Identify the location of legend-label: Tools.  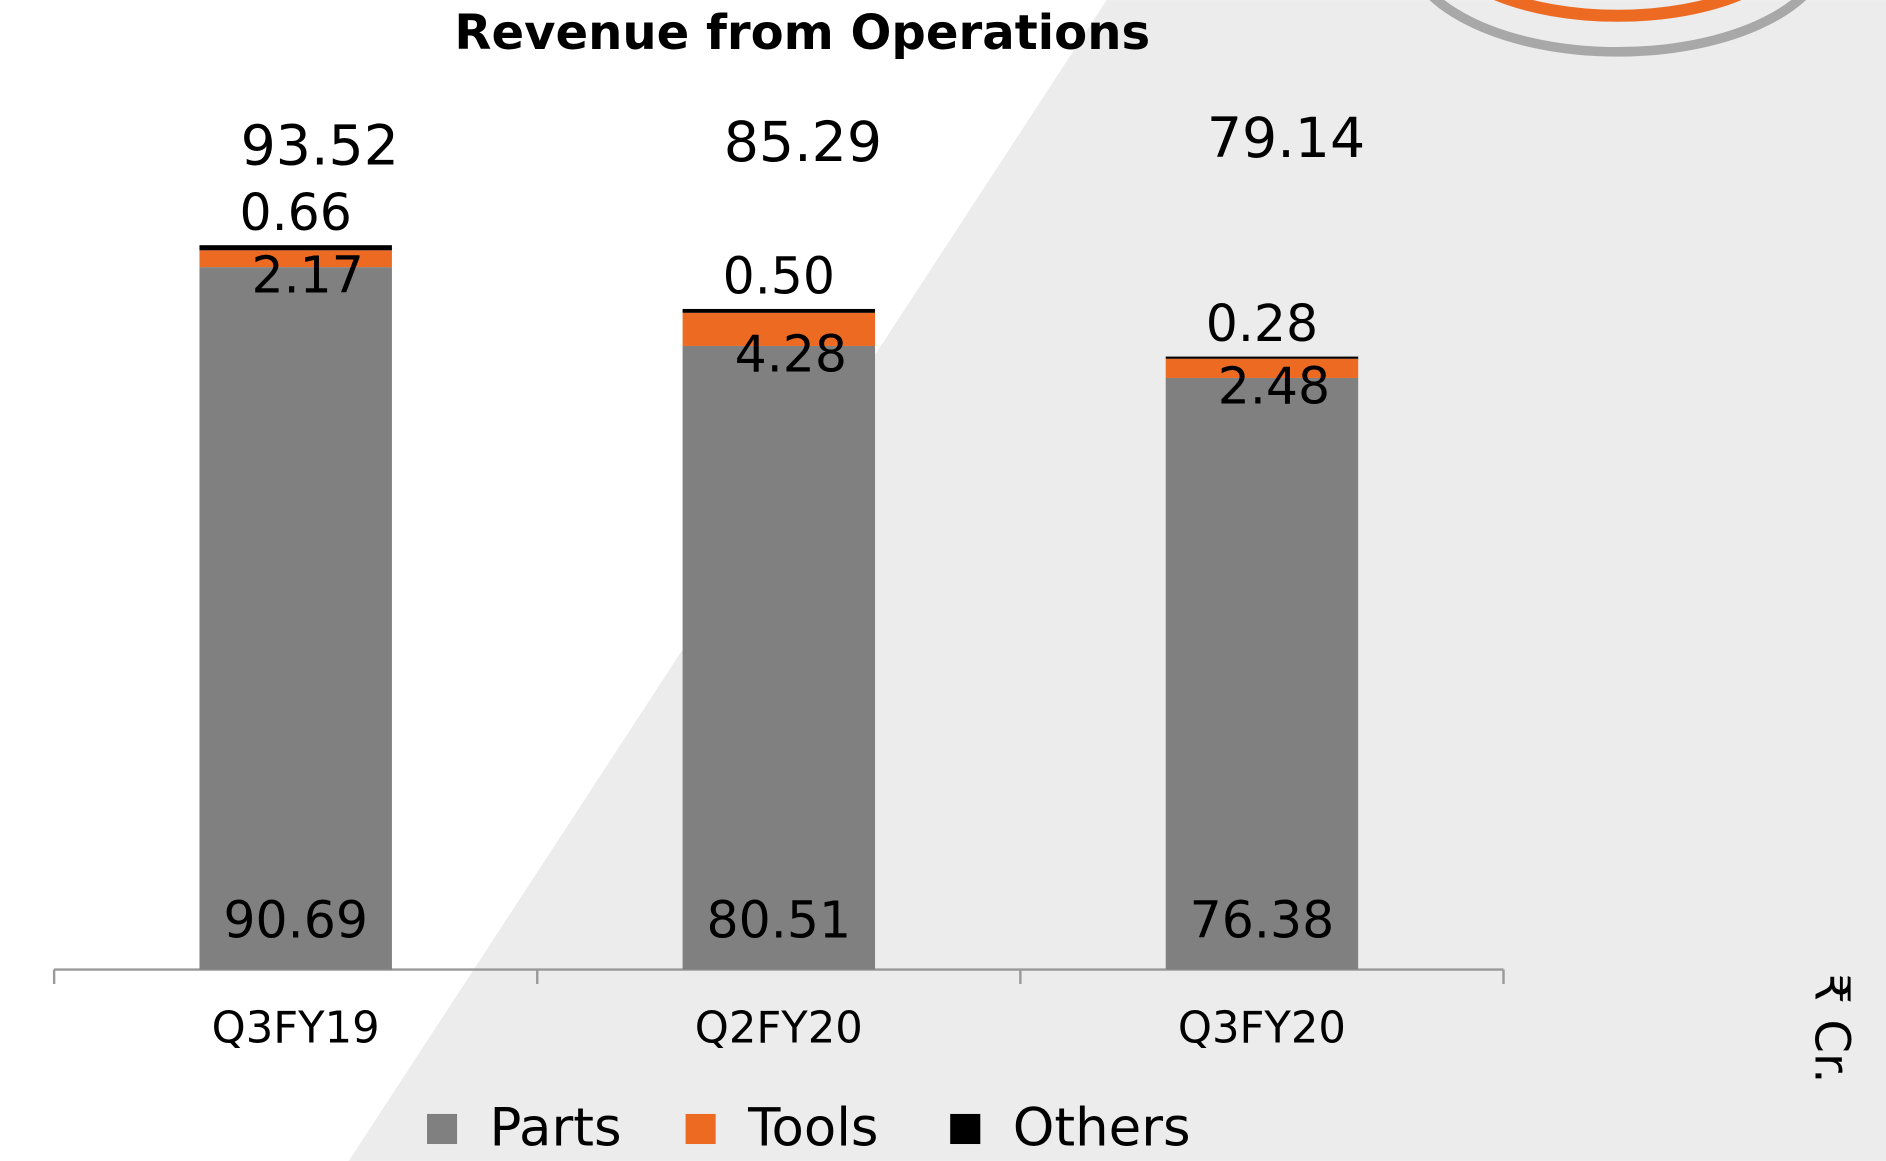
(812, 1127).